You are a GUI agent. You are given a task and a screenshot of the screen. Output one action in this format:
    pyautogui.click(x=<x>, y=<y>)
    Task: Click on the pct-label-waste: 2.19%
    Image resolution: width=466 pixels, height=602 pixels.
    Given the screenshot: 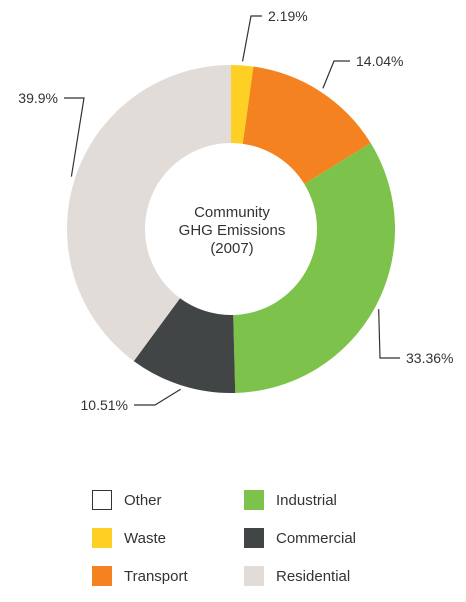 What is the action you would take?
    pyautogui.click(x=288, y=16)
    